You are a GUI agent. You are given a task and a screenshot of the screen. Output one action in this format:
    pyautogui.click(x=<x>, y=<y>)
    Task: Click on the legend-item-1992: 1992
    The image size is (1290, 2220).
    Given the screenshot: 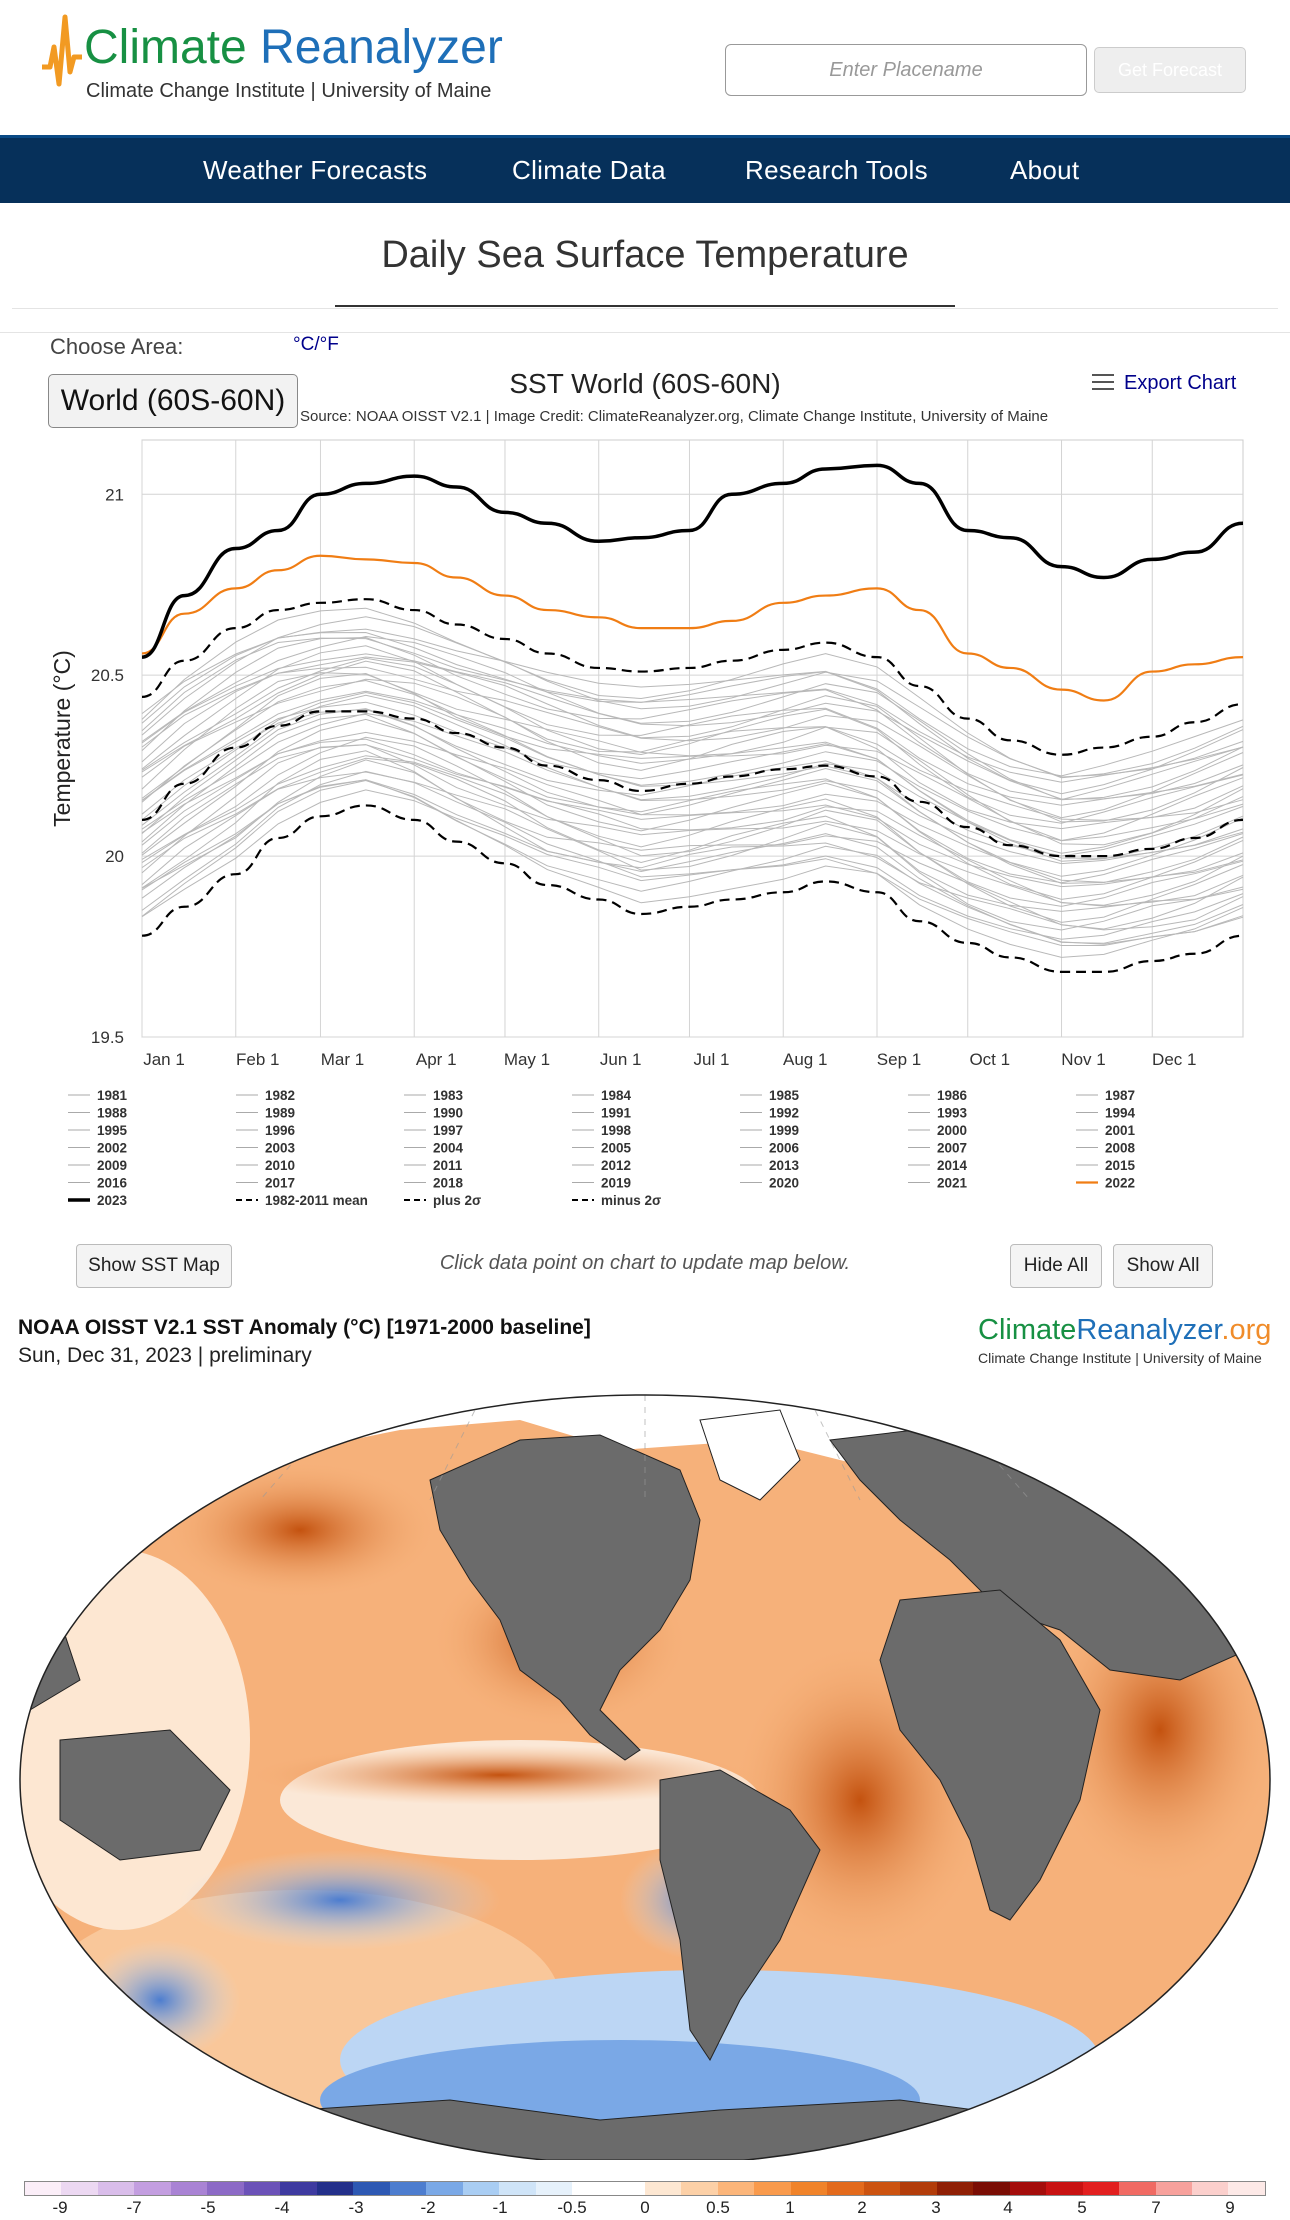 What is the action you would take?
    pyautogui.click(x=784, y=1113)
    